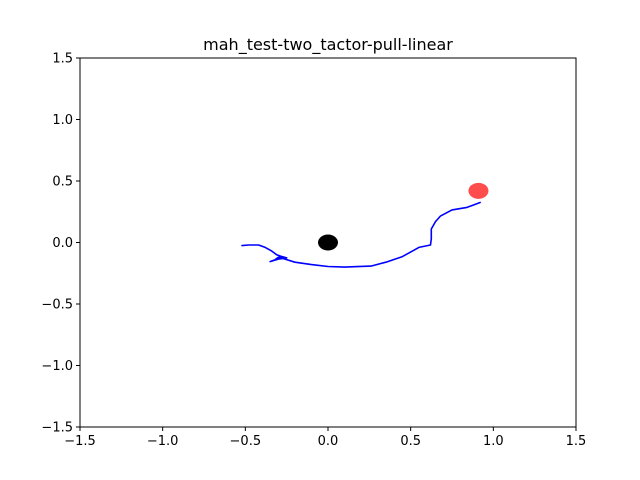 This screenshot has height=480, width=640. I want to click on y-axis: −1.5 −1.0 −0.5 0.0 0.5 1.0 1.5, so click(60, 244).